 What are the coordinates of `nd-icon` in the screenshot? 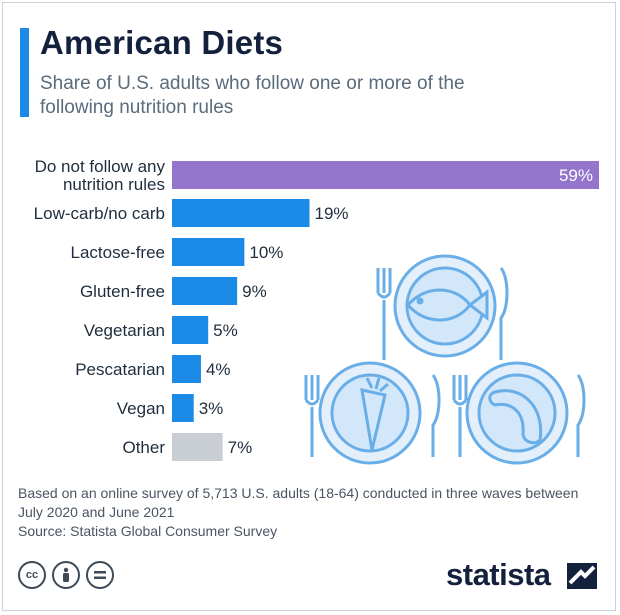 It's located at (100, 575).